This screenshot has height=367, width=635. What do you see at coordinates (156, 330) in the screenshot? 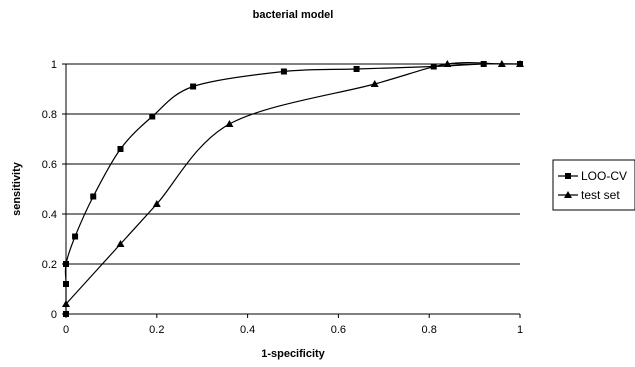
I see `x-tick-label: 0.2` at bounding box center [156, 330].